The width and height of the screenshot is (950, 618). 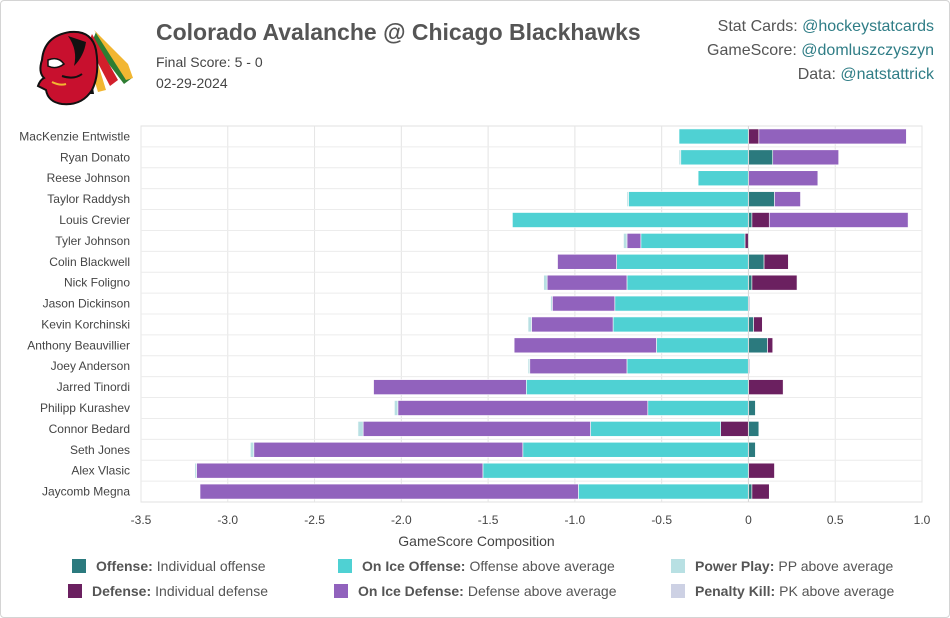 I want to click on credit-label: GameScore:, so click(x=752, y=50).